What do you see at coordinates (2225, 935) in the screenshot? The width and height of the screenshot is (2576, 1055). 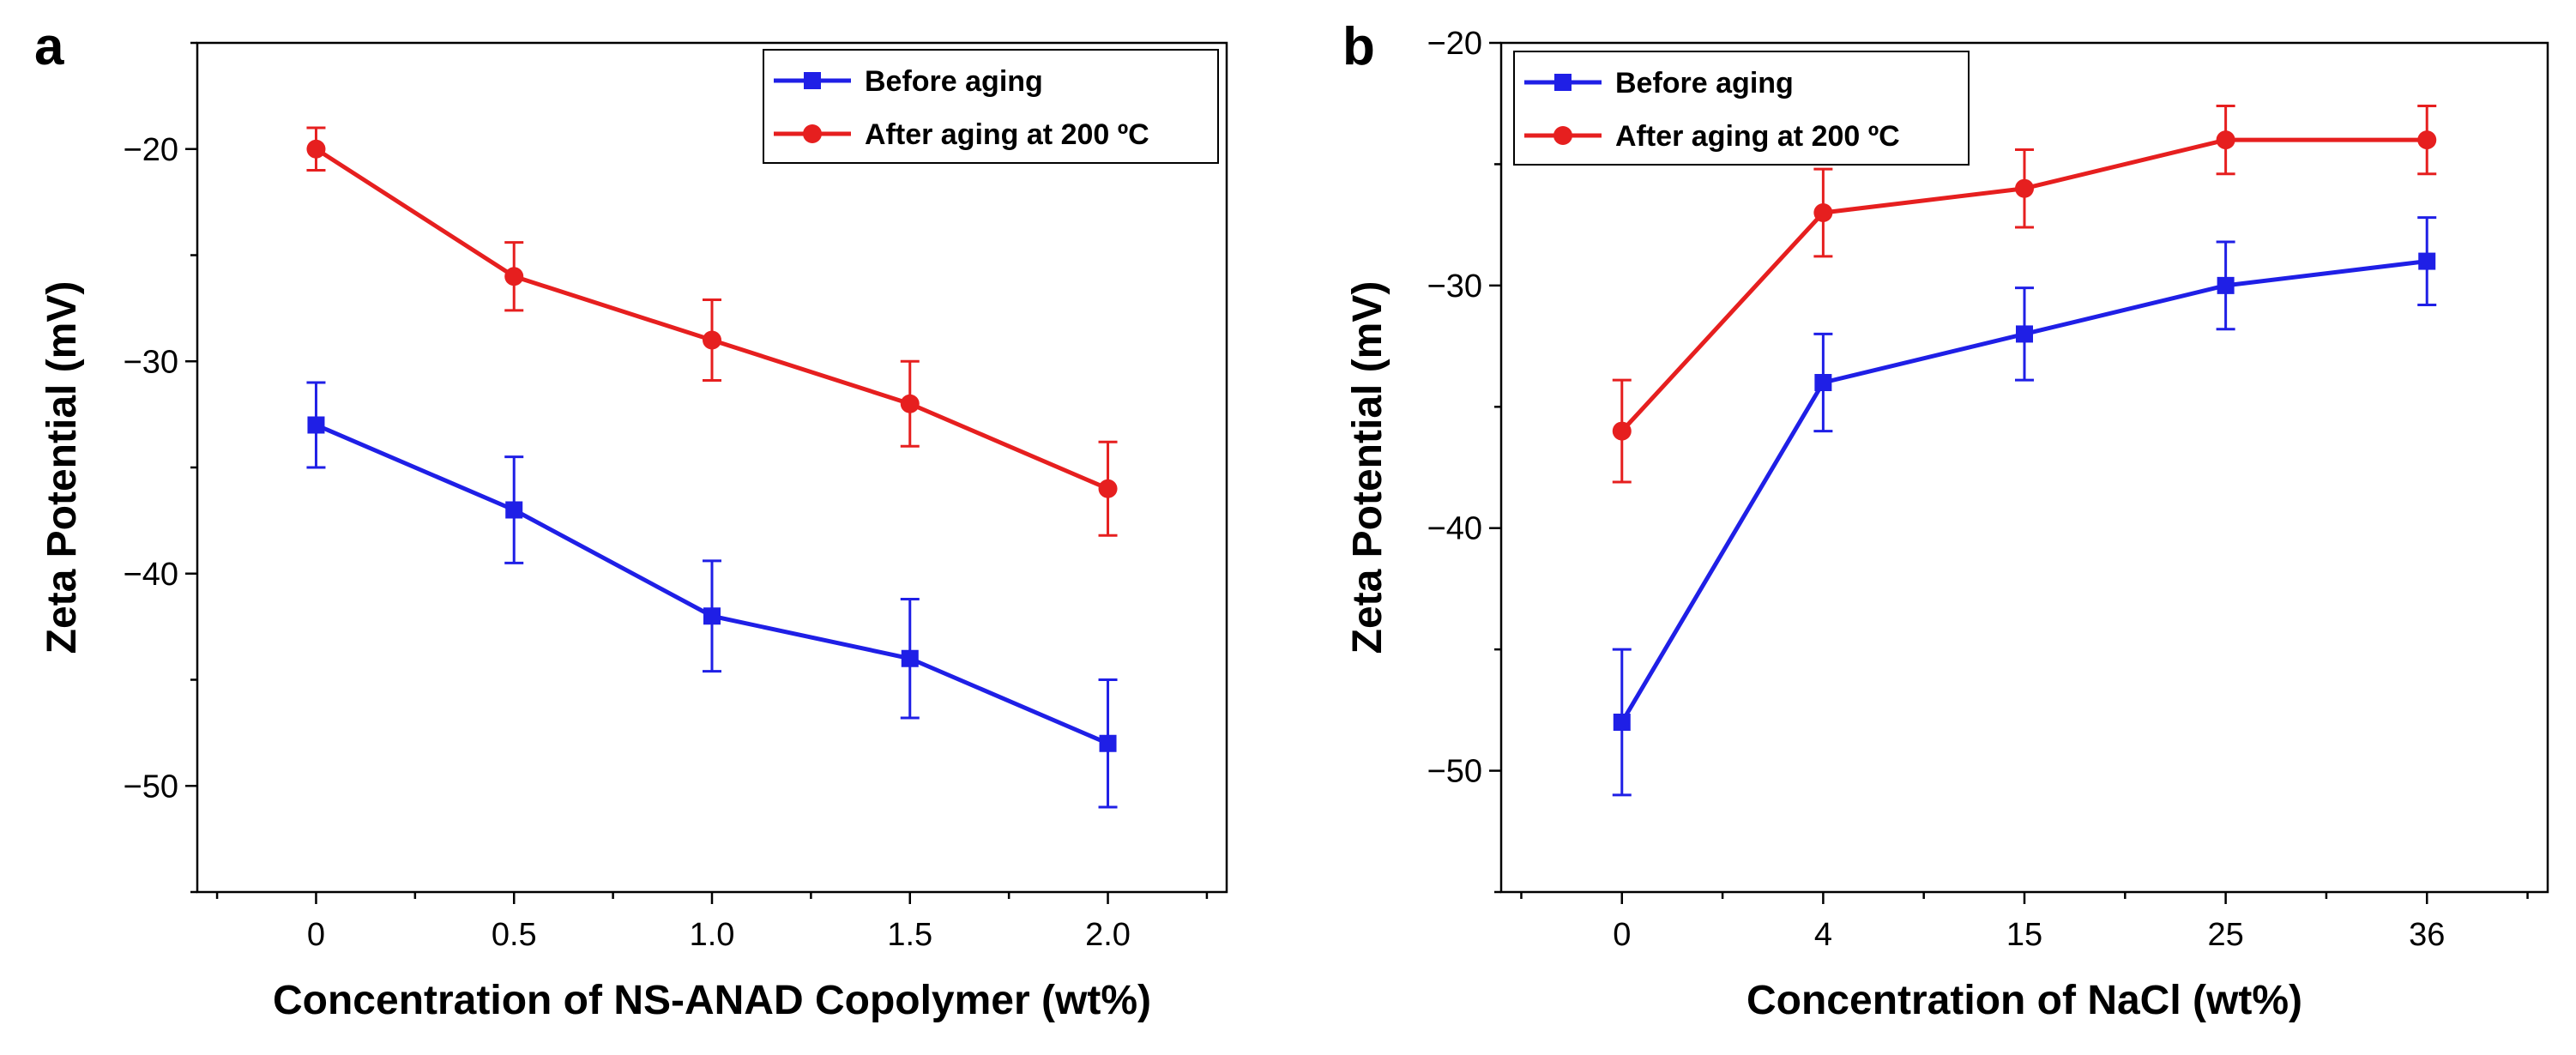 I see `panel-b-x-tick-label: 25` at bounding box center [2225, 935].